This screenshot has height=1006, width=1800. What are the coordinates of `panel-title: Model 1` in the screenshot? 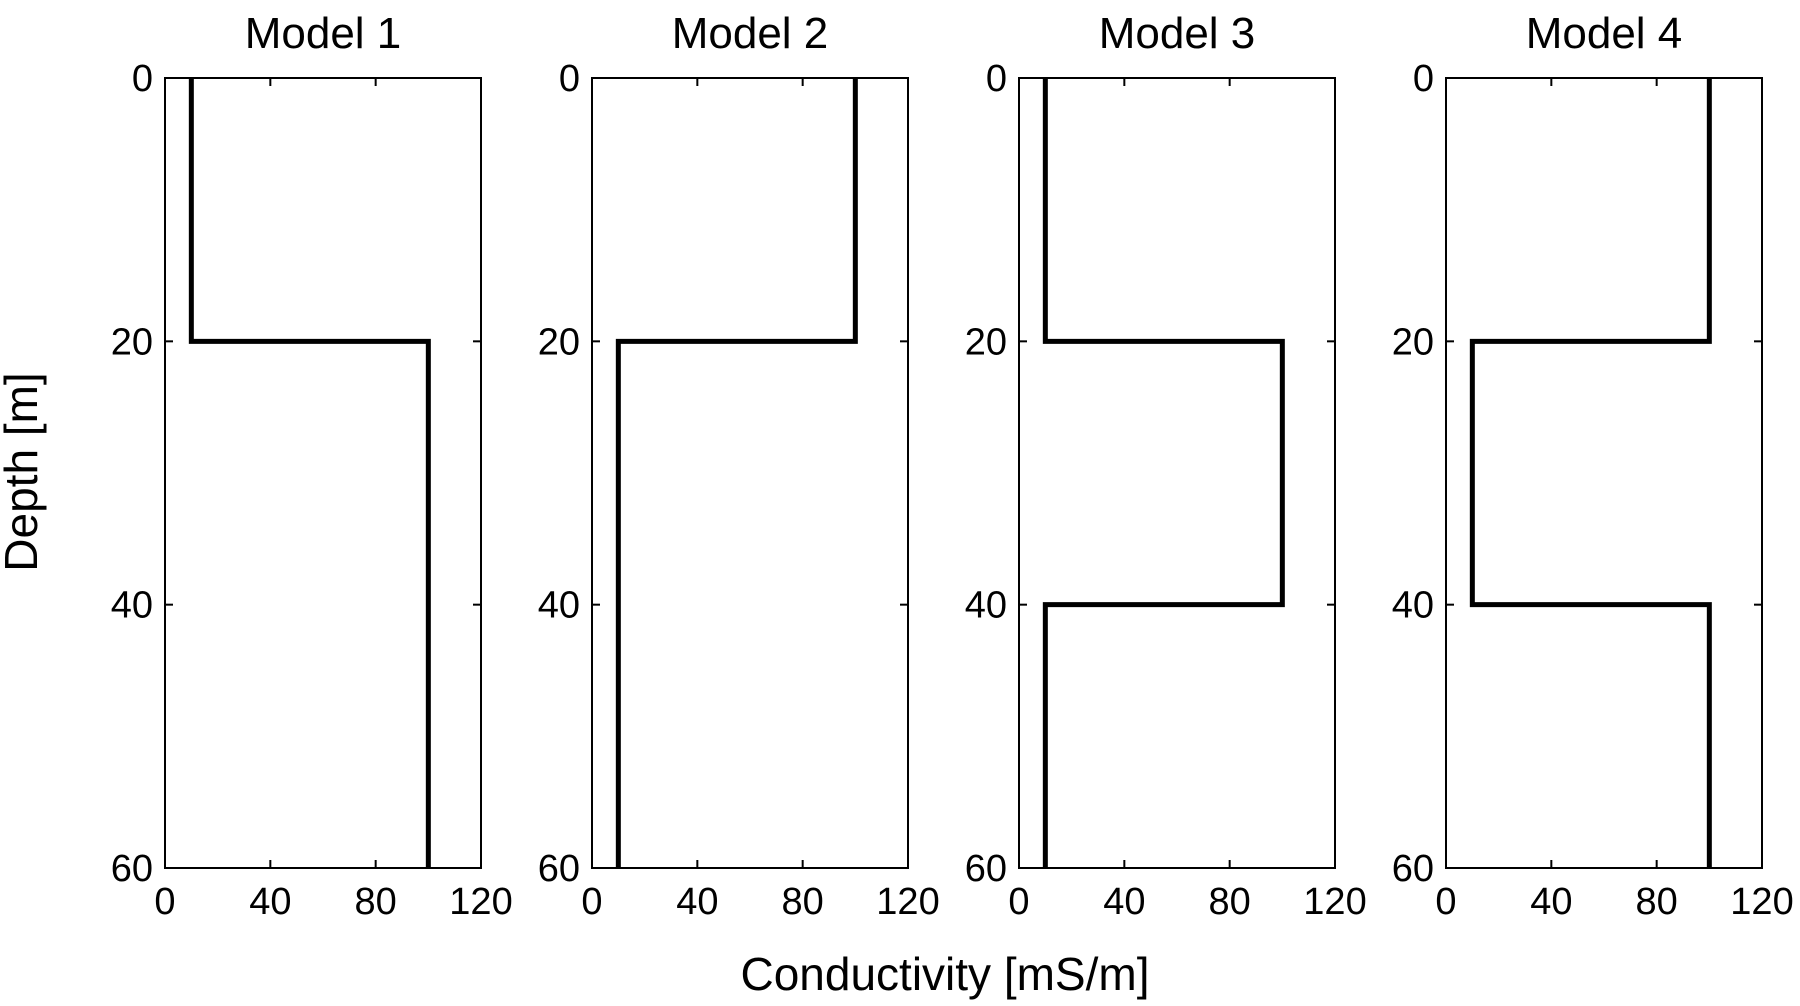 It's located at (323, 33).